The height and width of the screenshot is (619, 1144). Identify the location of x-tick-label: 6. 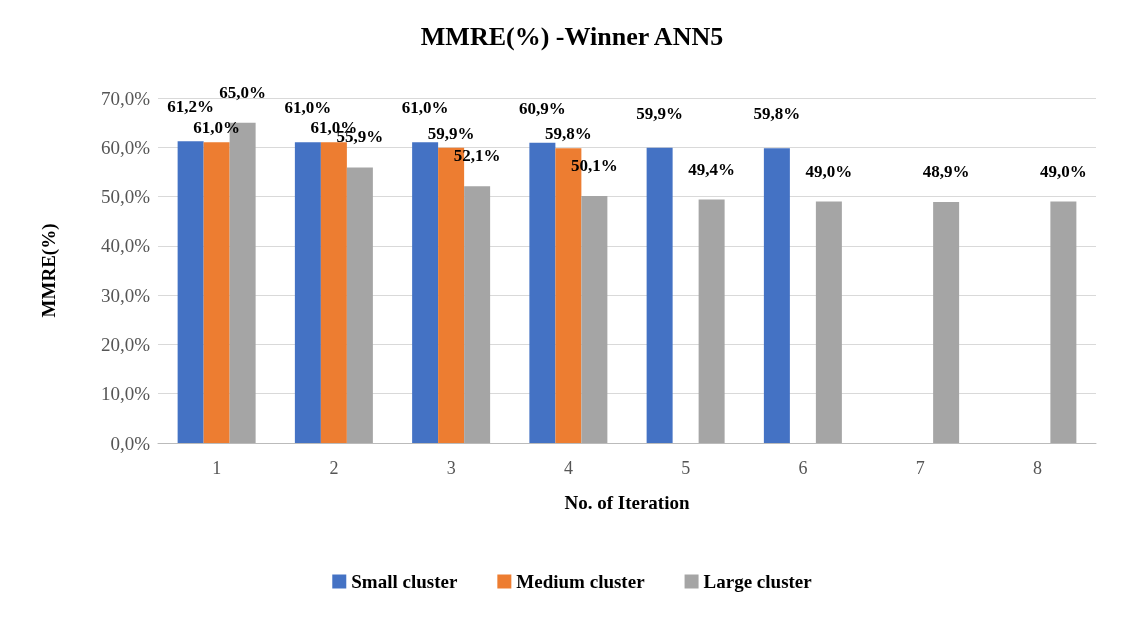
(803, 468).